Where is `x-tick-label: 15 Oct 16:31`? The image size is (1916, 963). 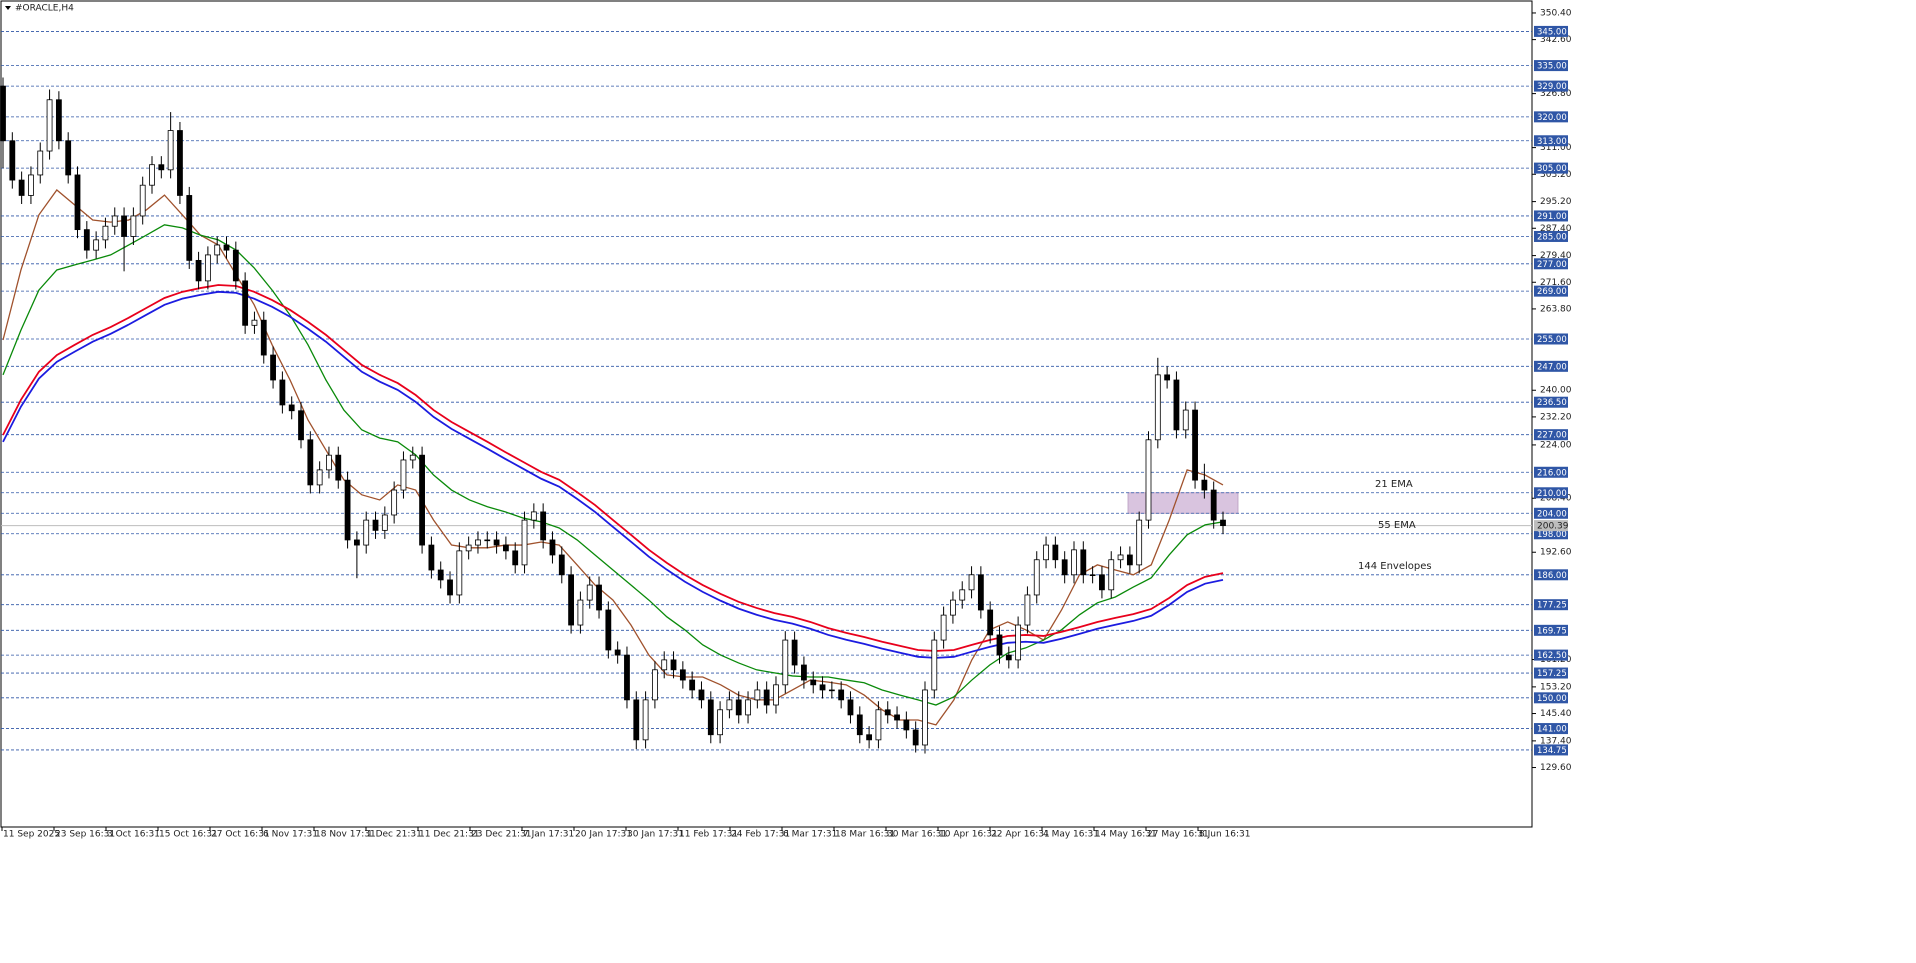 x-tick-label: 15 Oct 16:31 is located at coordinates (188, 835).